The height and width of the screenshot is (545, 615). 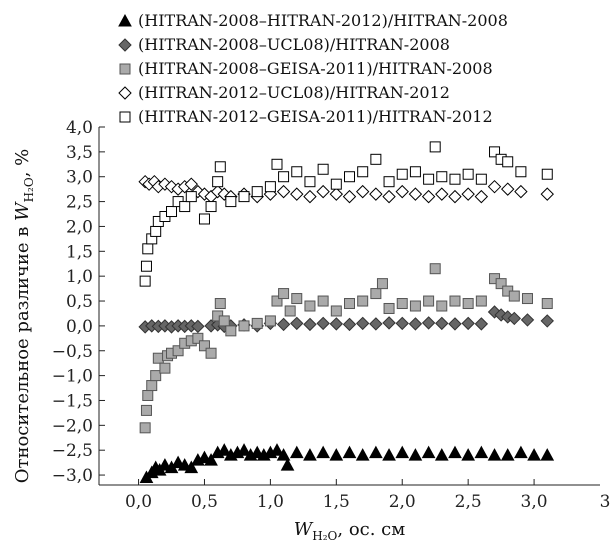 I want to click on y-tick-label: 2,0, so click(x=79, y=227).